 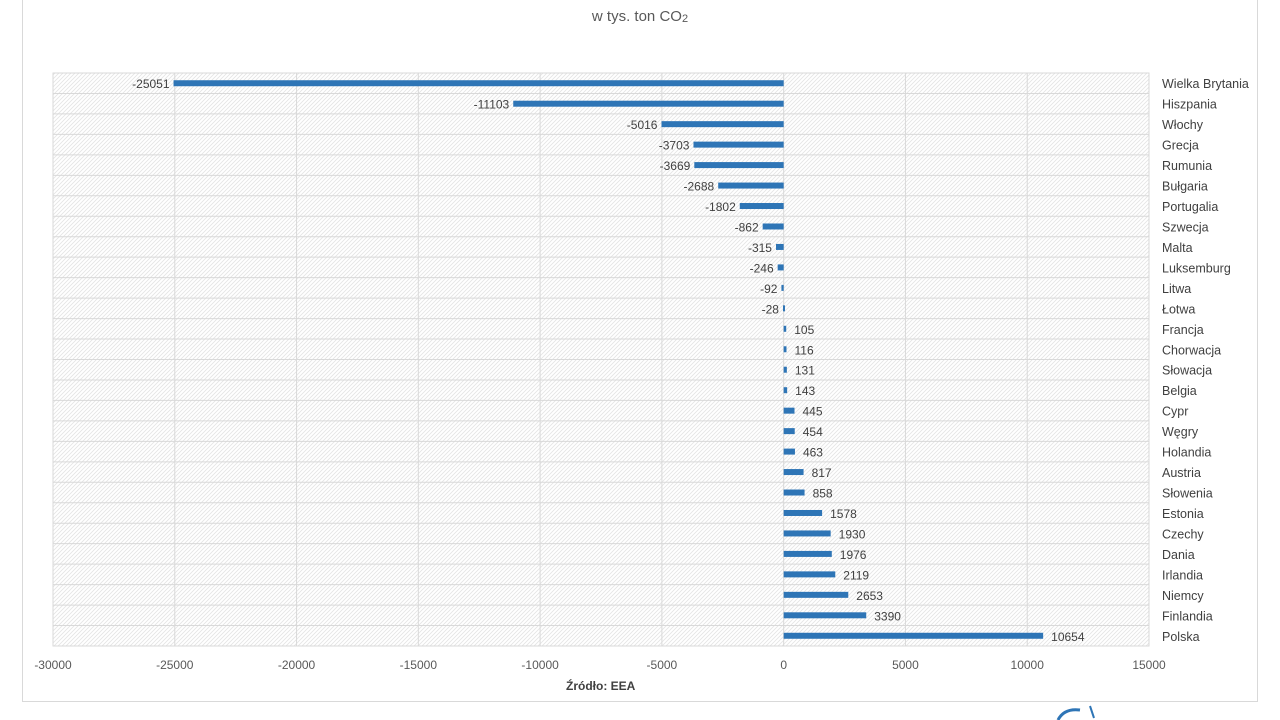 What do you see at coordinates (813, 453) in the screenshot?
I see `data-label: 463` at bounding box center [813, 453].